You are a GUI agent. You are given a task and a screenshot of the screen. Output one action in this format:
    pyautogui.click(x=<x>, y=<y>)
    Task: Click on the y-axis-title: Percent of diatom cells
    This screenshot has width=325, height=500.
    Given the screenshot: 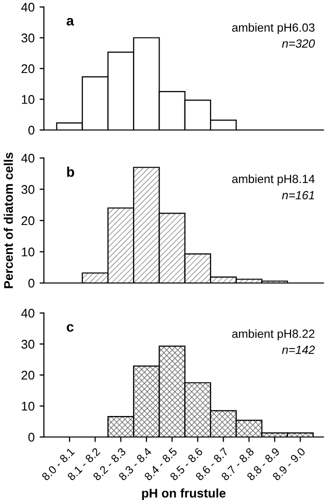 What is the action you would take?
    pyautogui.click(x=8, y=220)
    